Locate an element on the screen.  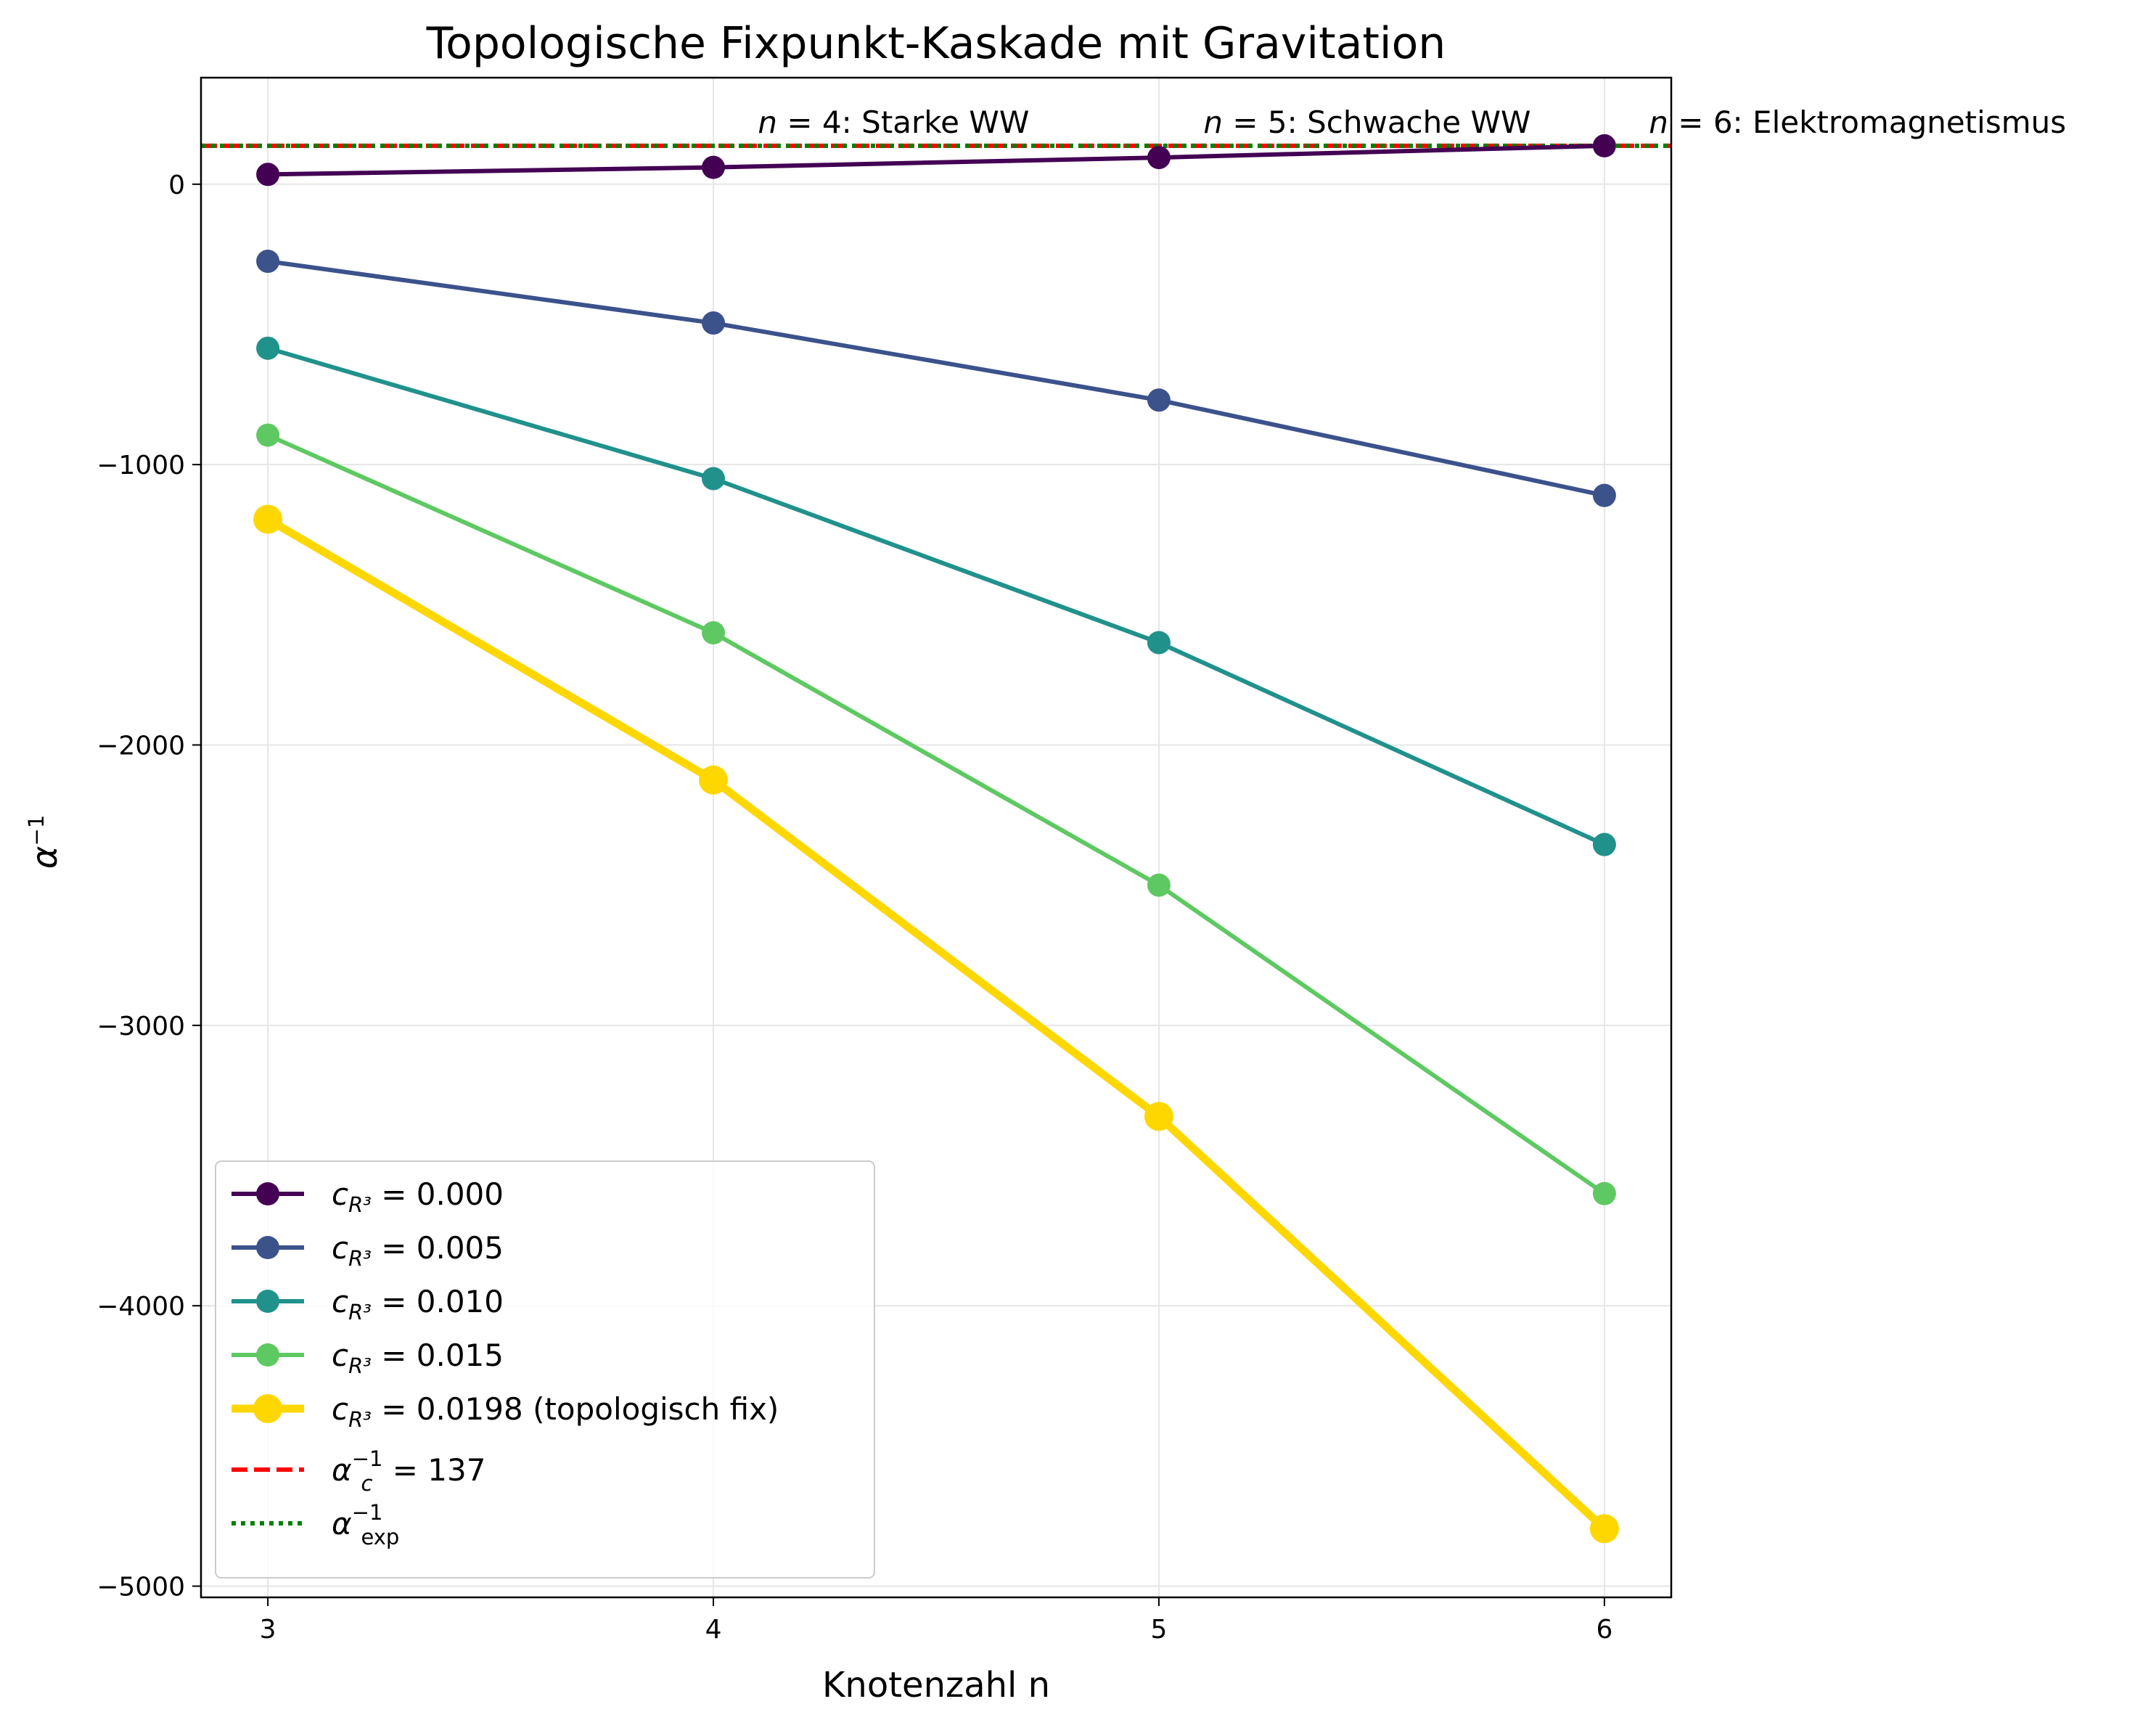
legend-label: α−1 c = 137 is located at coordinates (408, 1471).